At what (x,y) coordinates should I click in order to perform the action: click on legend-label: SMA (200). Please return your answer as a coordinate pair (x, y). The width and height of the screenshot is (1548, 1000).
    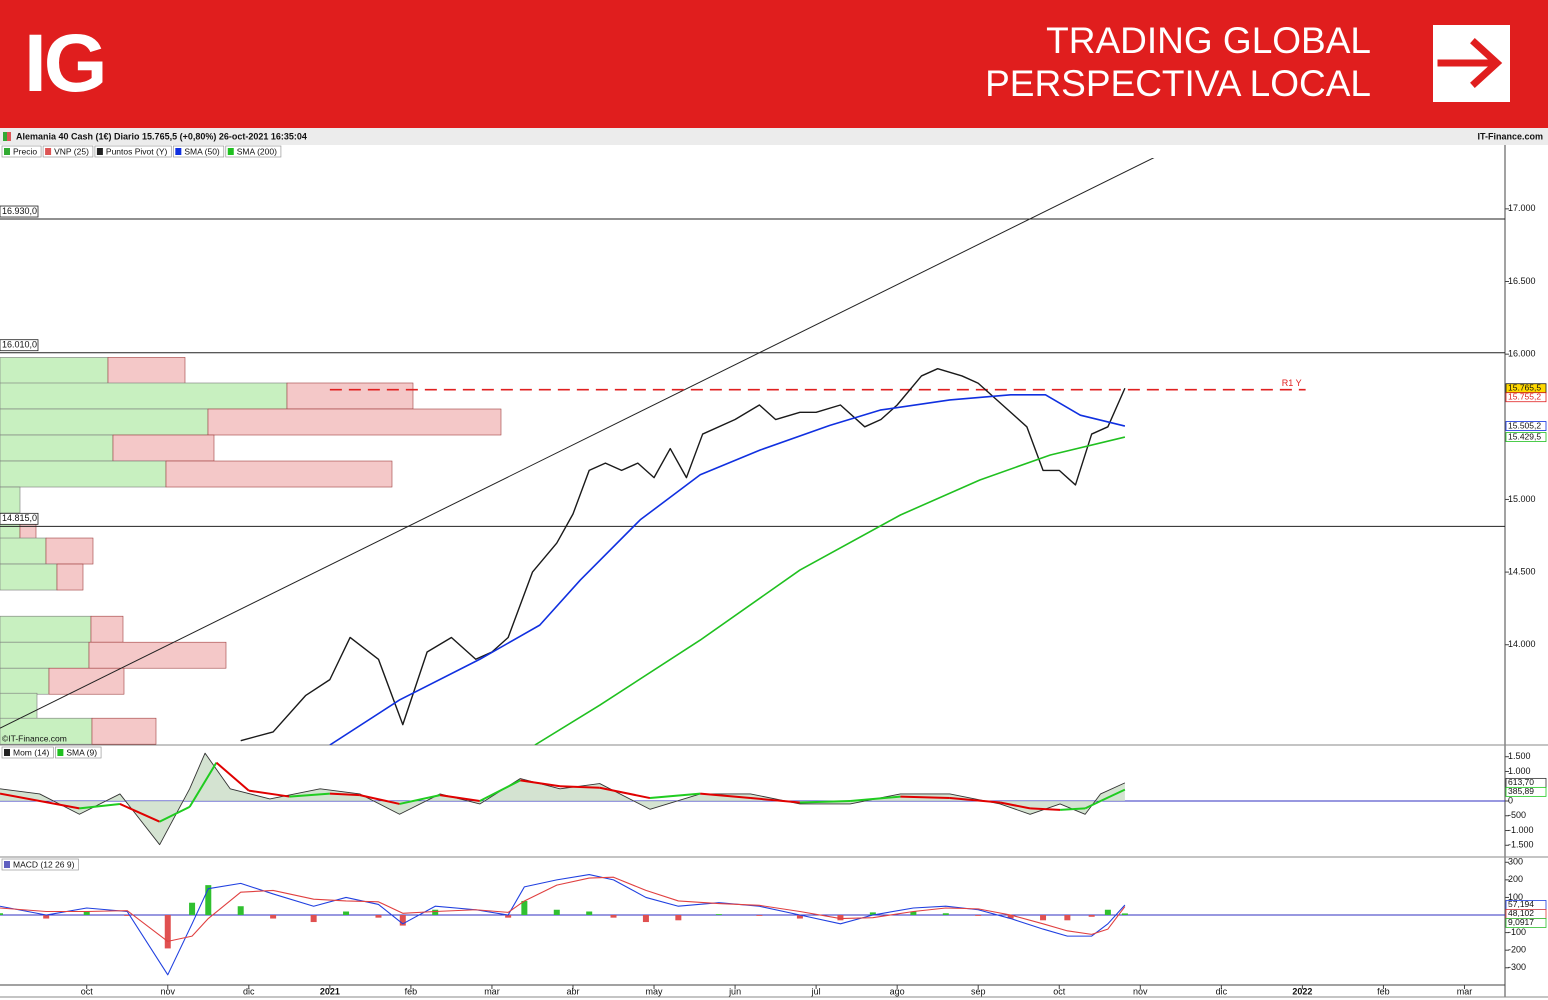
    Looking at the image, I should click on (257, 151).